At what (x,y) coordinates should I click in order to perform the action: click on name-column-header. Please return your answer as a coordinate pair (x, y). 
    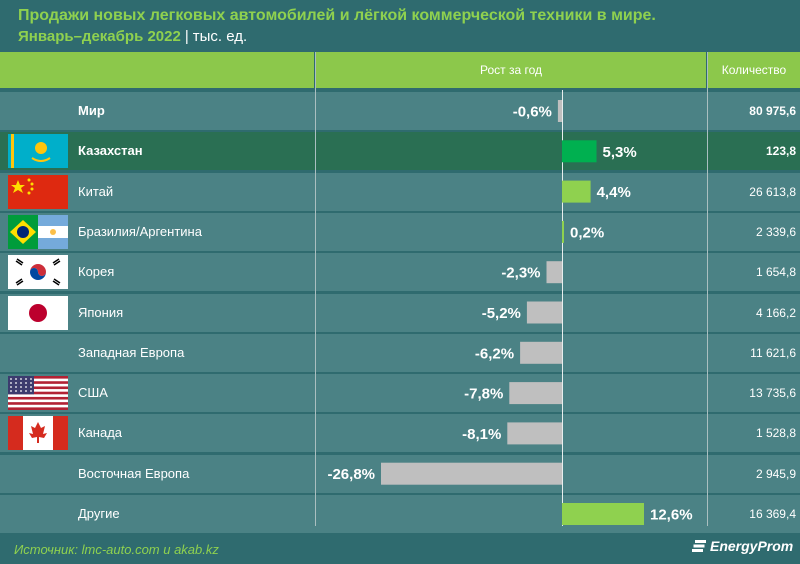
    Looking at the image, I should click on (157, 70).